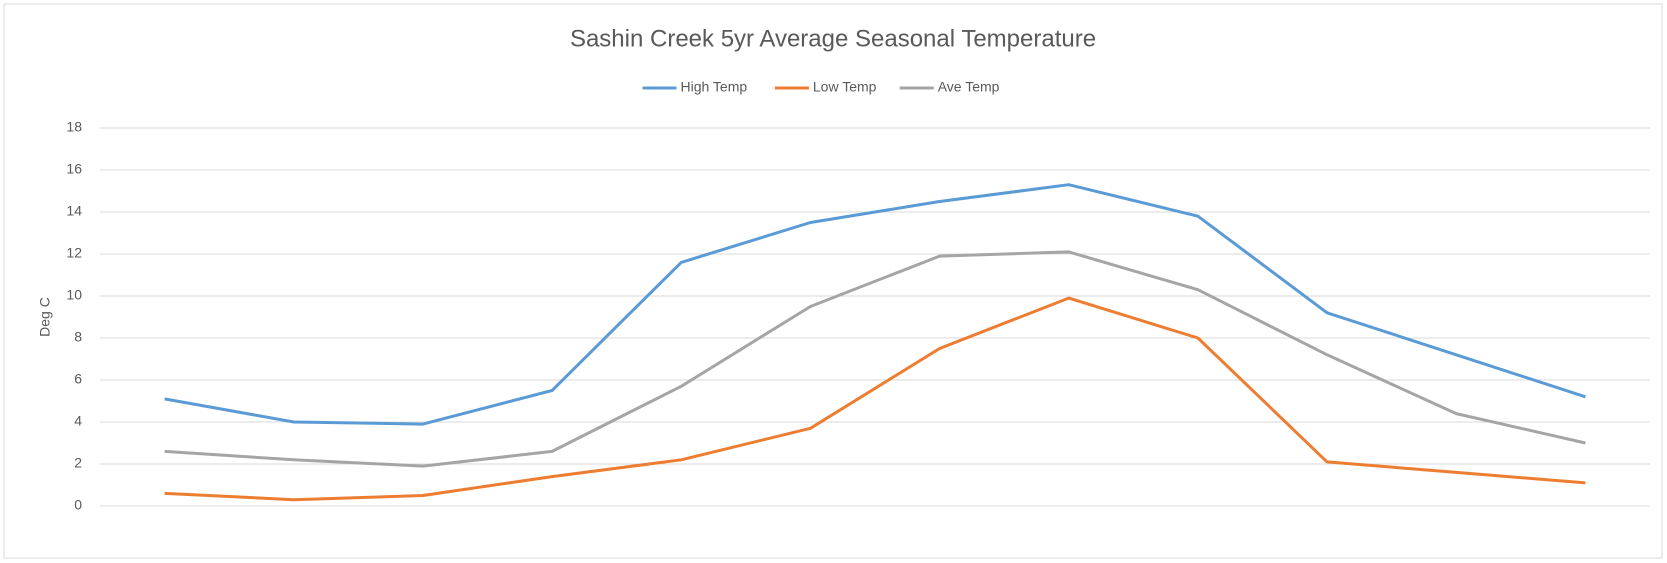 This screenshot has width=1667, height=563. What do you see at coordinates (714, 87) in the screenshot?
I see `legend-label: High Temp` at bounding box center [714, 87].